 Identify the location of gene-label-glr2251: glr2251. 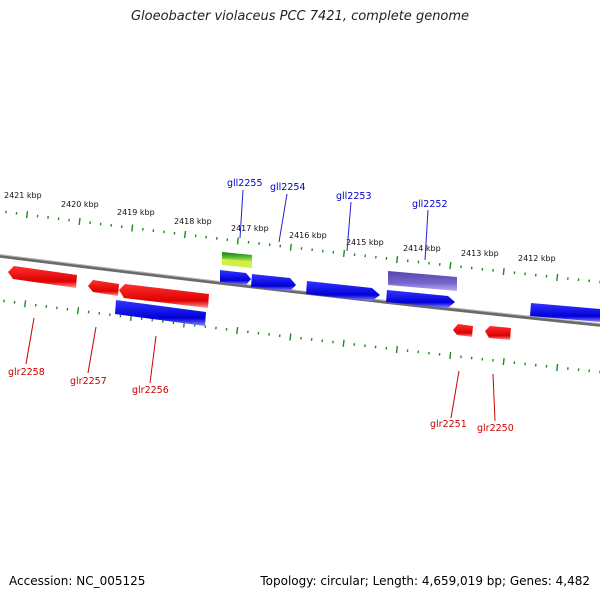
(448, 424).